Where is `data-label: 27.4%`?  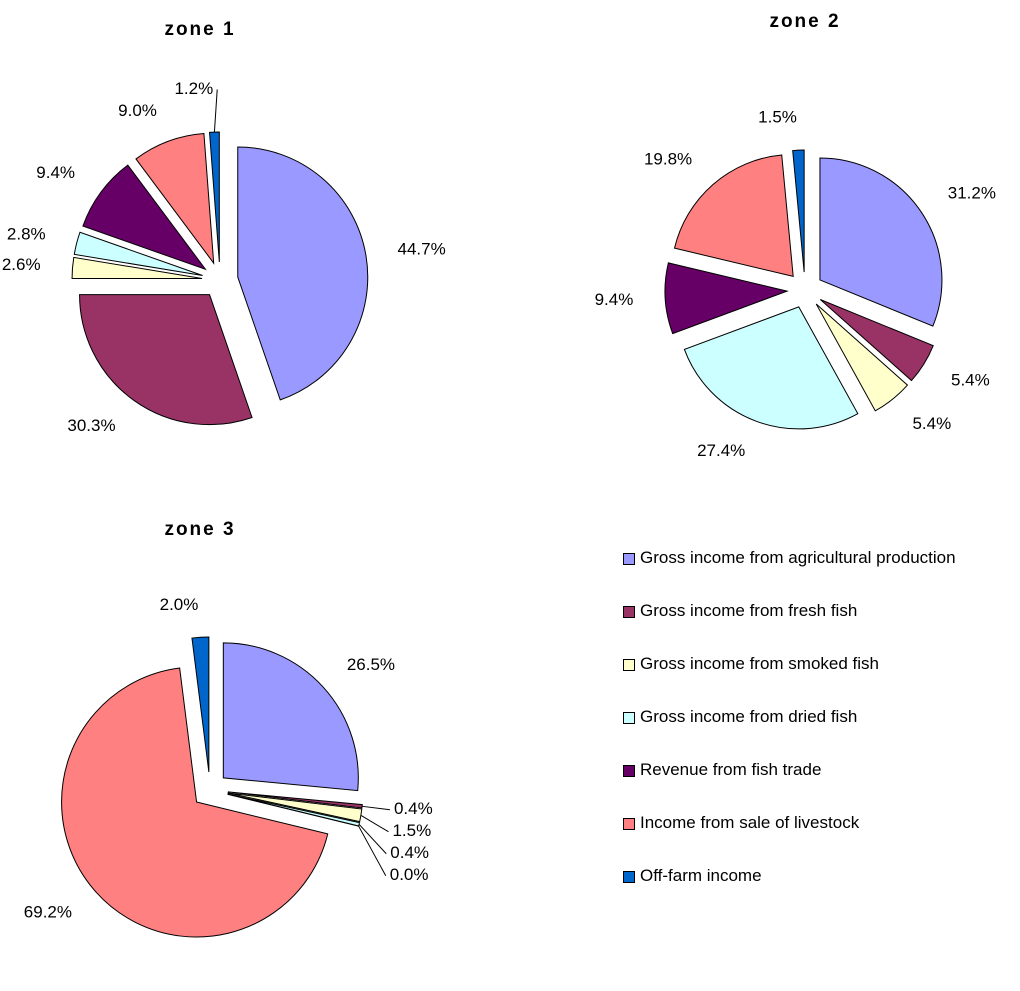
data-label: 27.4% is located at coordinates (721, 450).